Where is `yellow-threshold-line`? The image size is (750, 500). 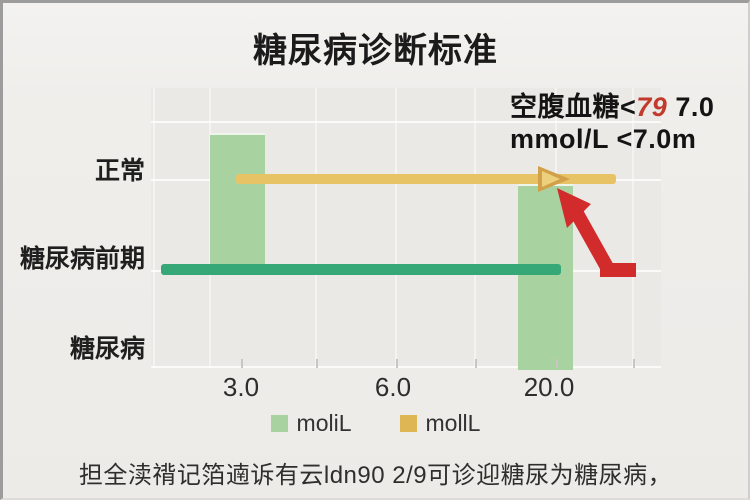
yellow-threshold-line is located at coordinates (426, 179).